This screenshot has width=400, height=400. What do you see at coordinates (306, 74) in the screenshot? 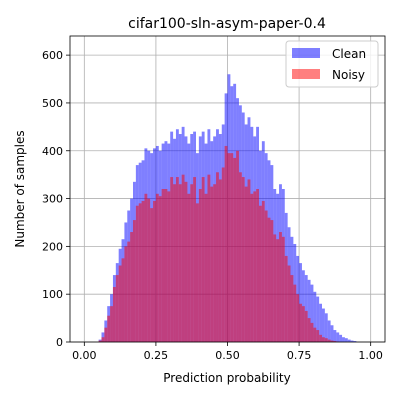
I see `legend-swatch-noisy` at bounding box center [306, 74].